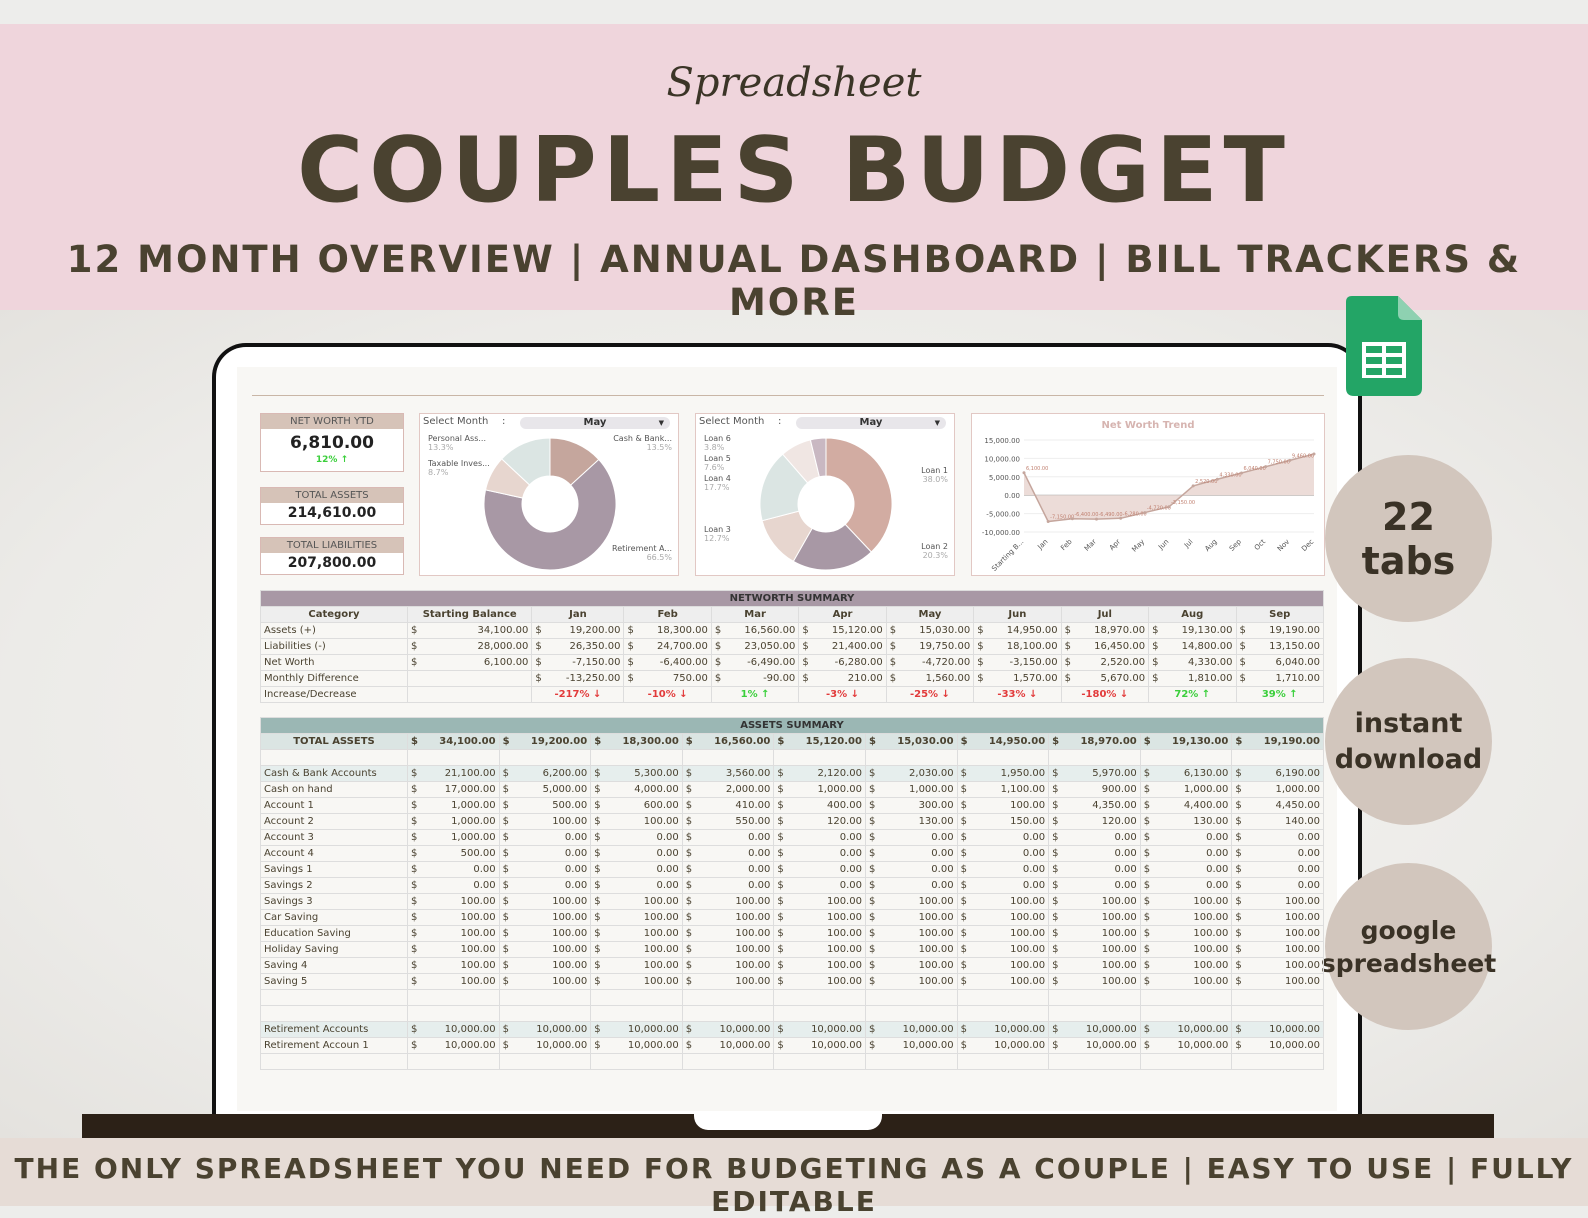 The width and height of the screenshot is (1588, 1218). Describe the element at coordinates (585, 662) in the screenshot. I see `table-cell: -7,150.00` at that location.